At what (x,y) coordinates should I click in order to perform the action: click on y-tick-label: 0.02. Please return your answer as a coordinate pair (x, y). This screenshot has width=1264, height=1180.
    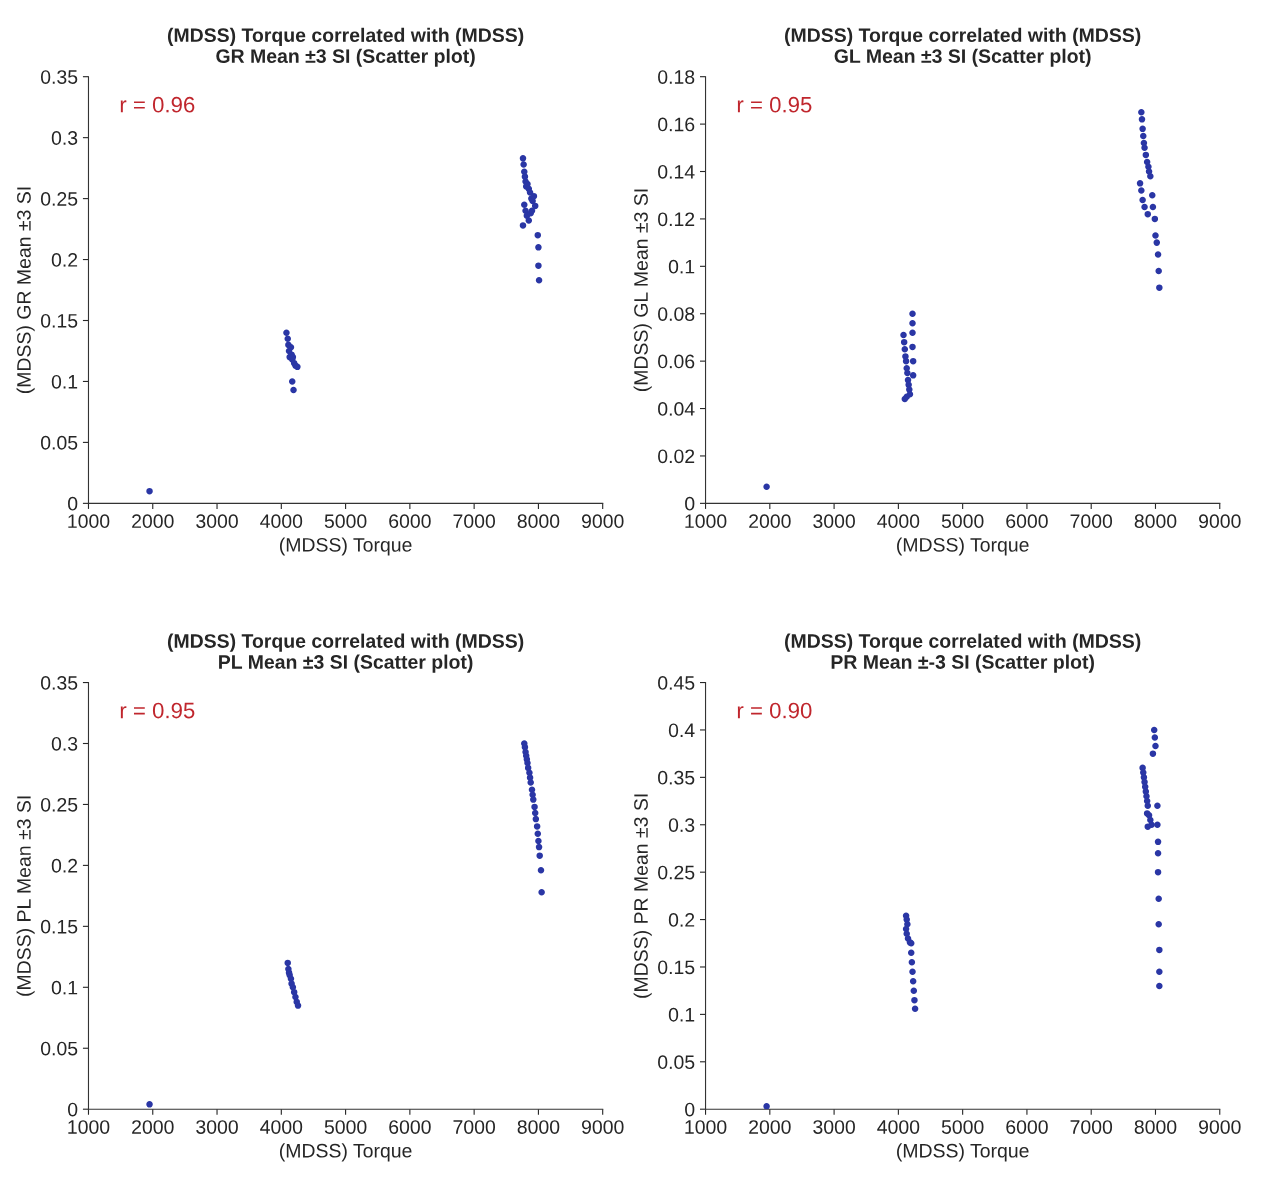
    Looking at the image, I should click on (676, 456).